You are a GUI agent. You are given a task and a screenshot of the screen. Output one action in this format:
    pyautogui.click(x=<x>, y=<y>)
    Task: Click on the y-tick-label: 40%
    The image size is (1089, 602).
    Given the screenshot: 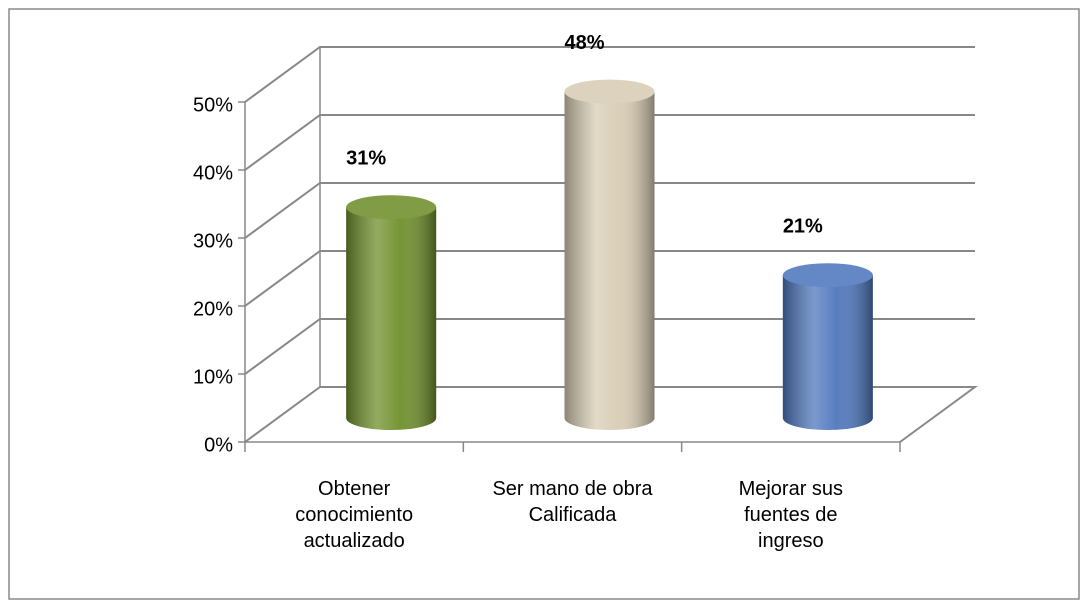 What is the action you would take?
    pyautogui.click(x=213, y=173)
    